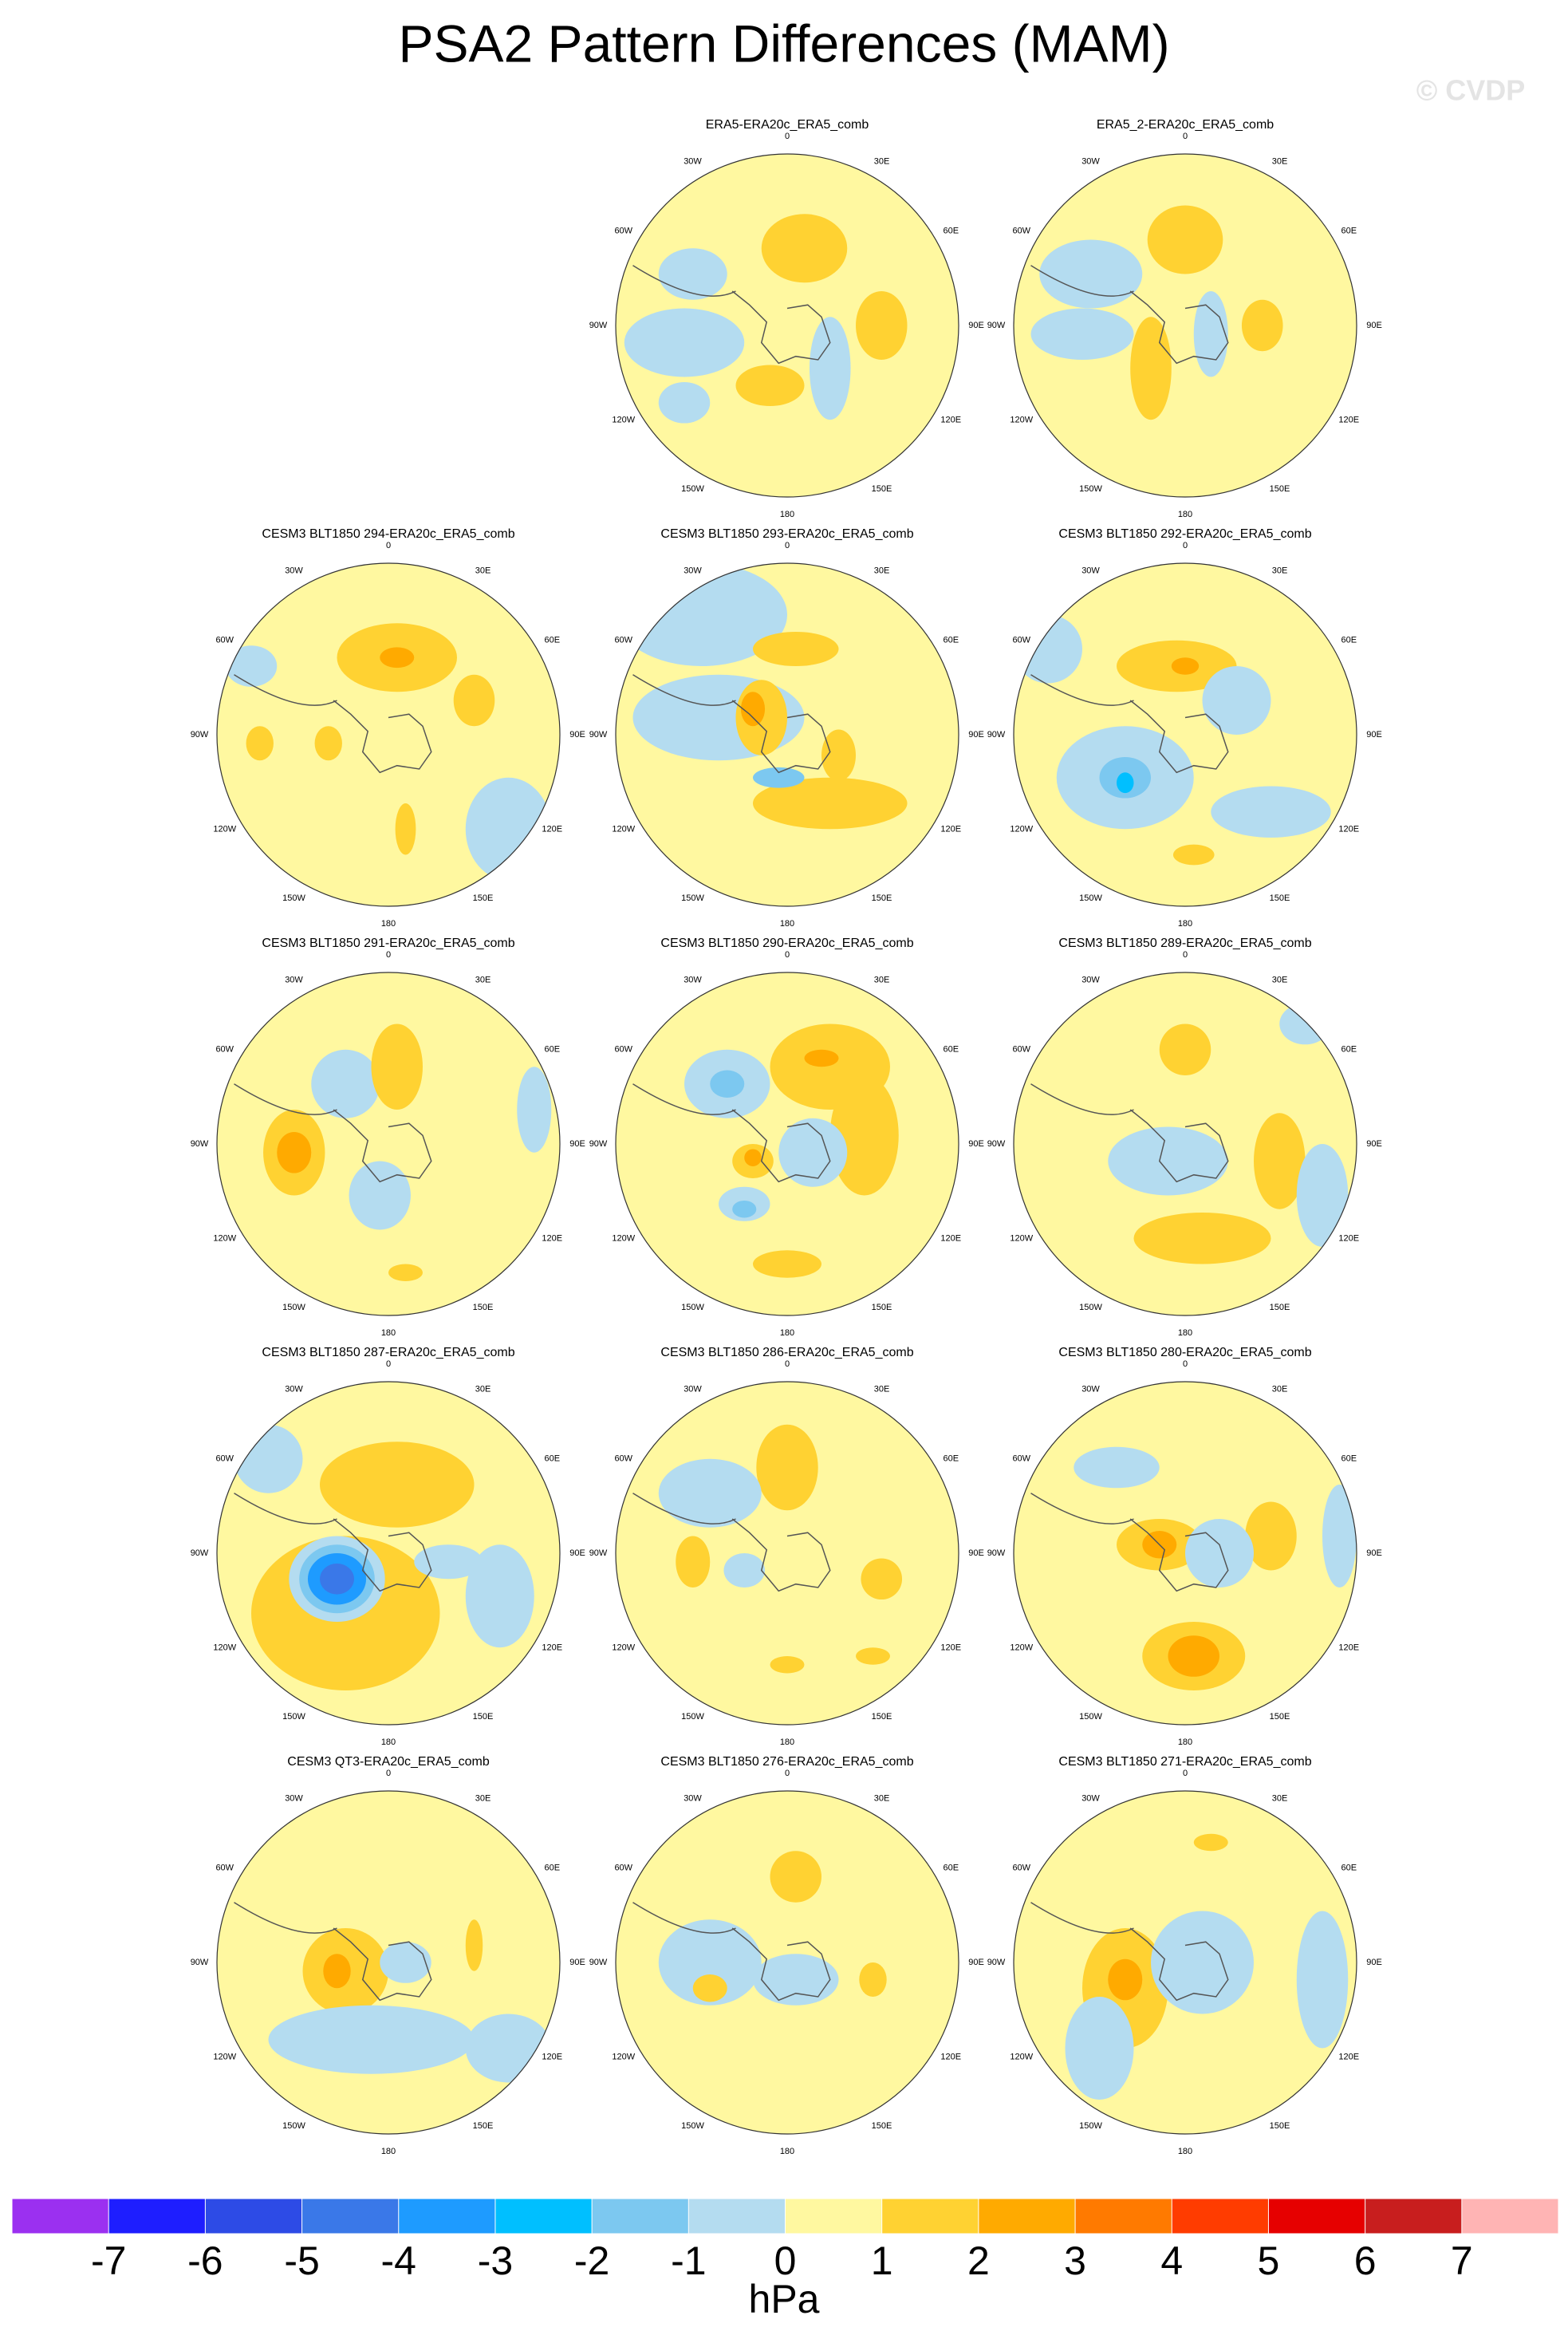  Describe the element at coordinates (205, 2260) in the screenshot. I see `colorbar-tick-label: -6` at that location.